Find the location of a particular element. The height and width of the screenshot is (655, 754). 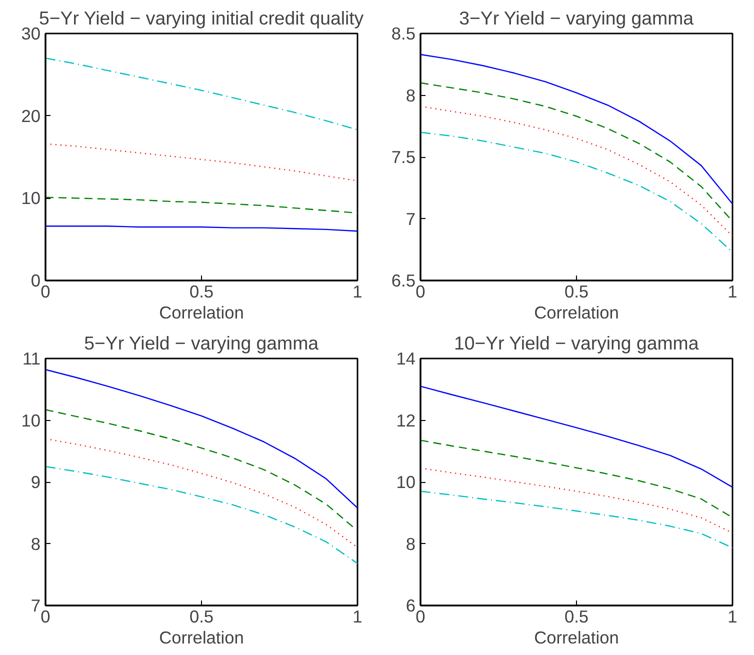

y-tick-label: 11 is located at coordinates (31, 358).